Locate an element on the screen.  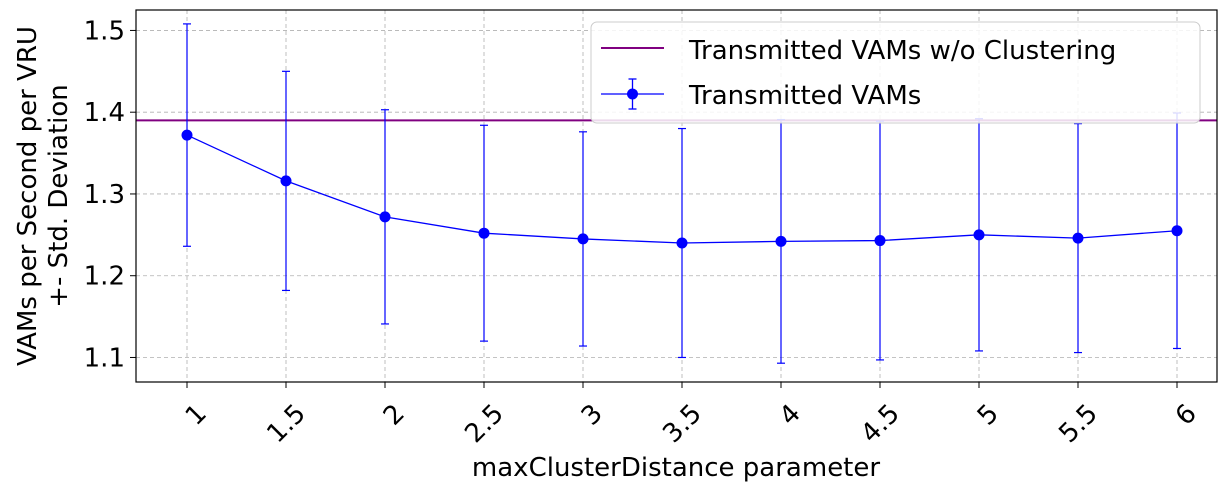
x-tick-label: 4.5 is located at coordinates (880, 424).